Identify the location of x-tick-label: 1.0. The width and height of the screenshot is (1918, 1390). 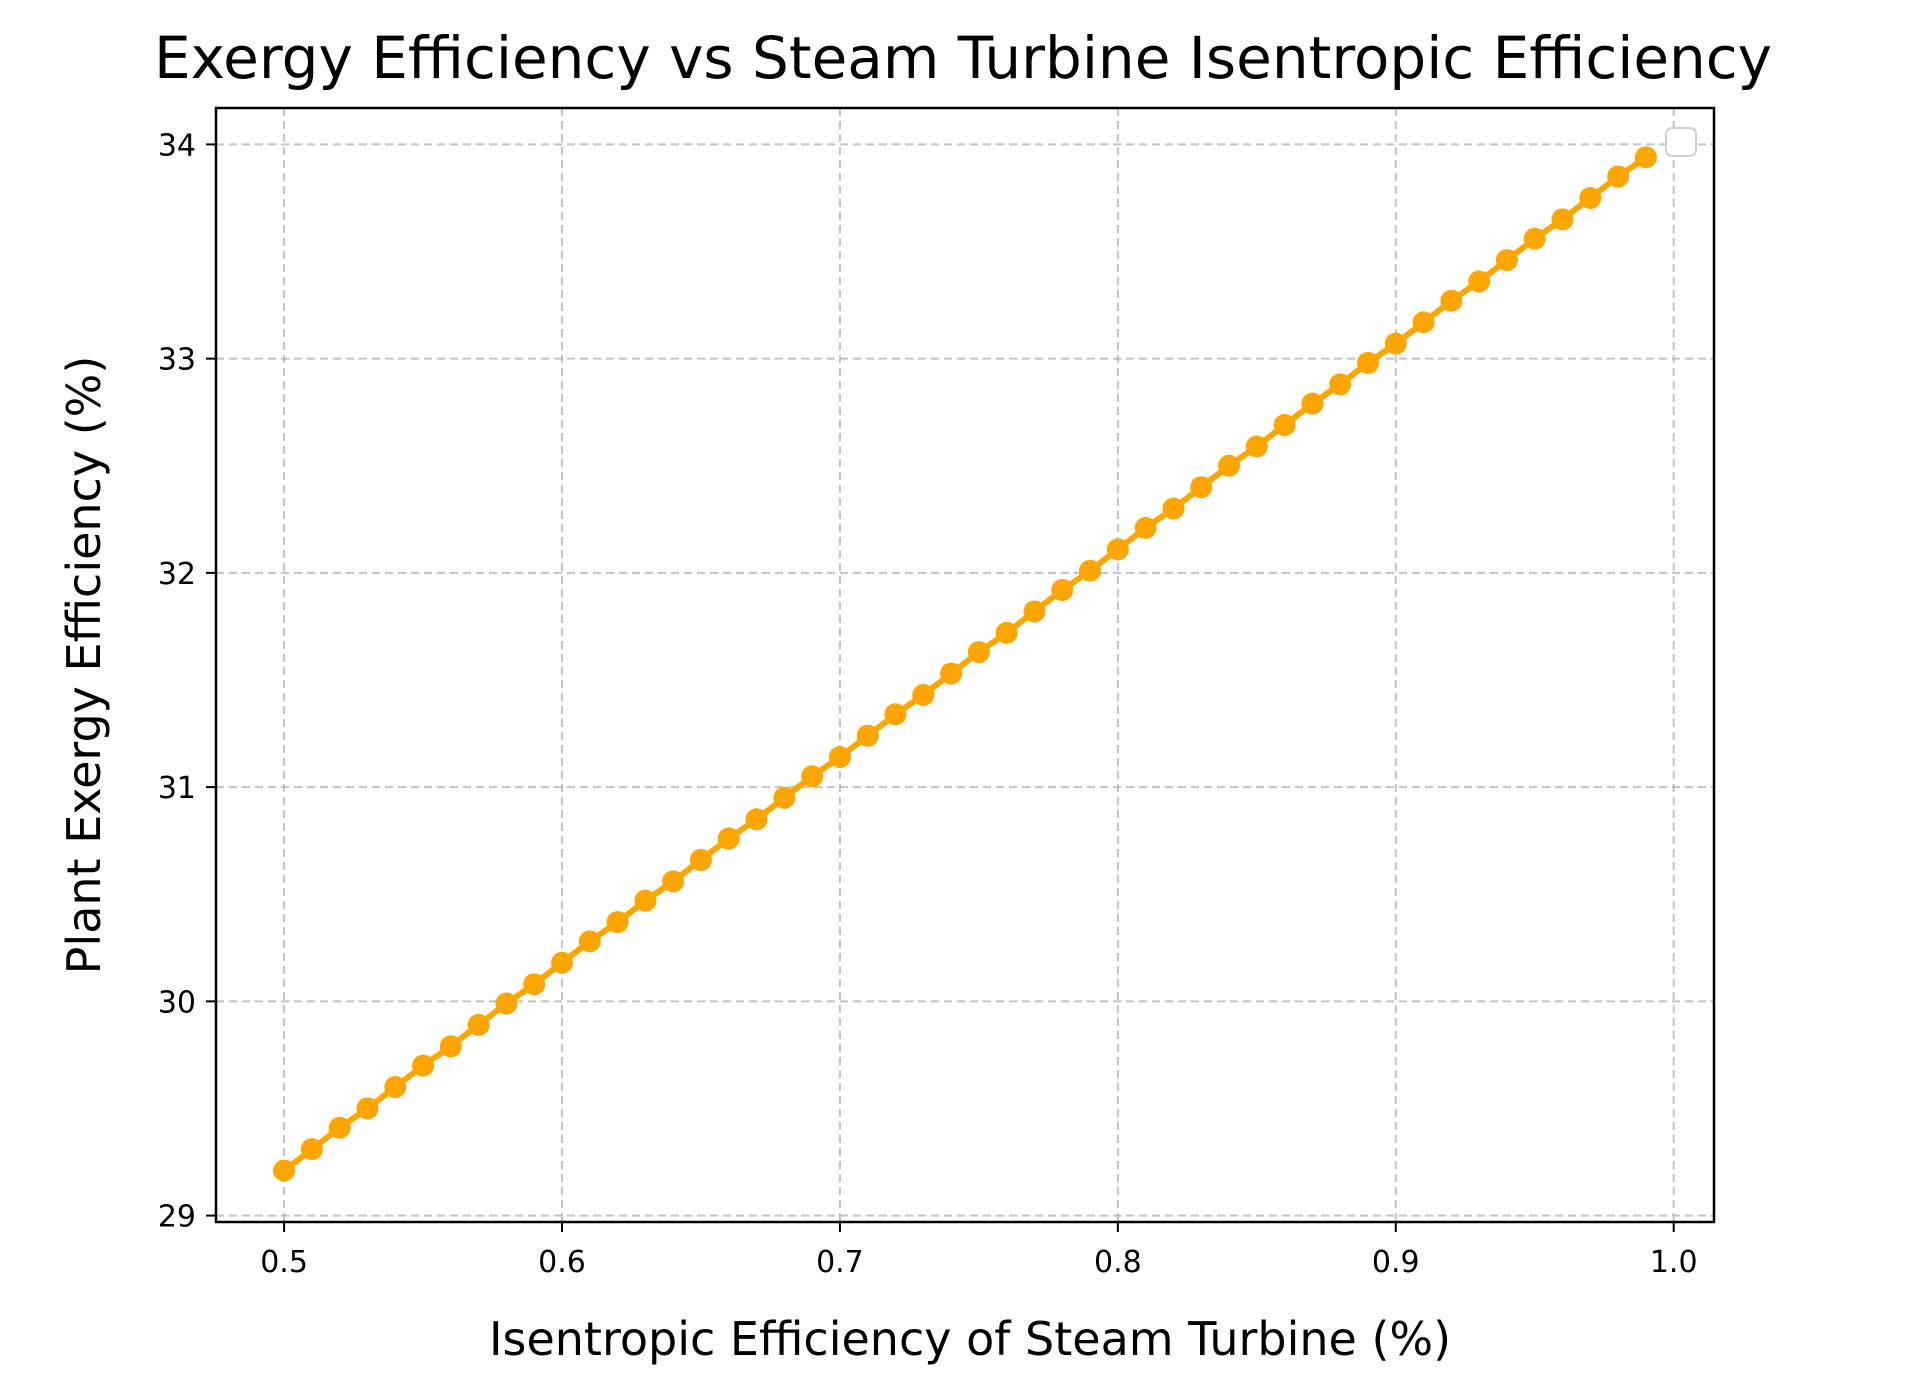
(1674, 1262).